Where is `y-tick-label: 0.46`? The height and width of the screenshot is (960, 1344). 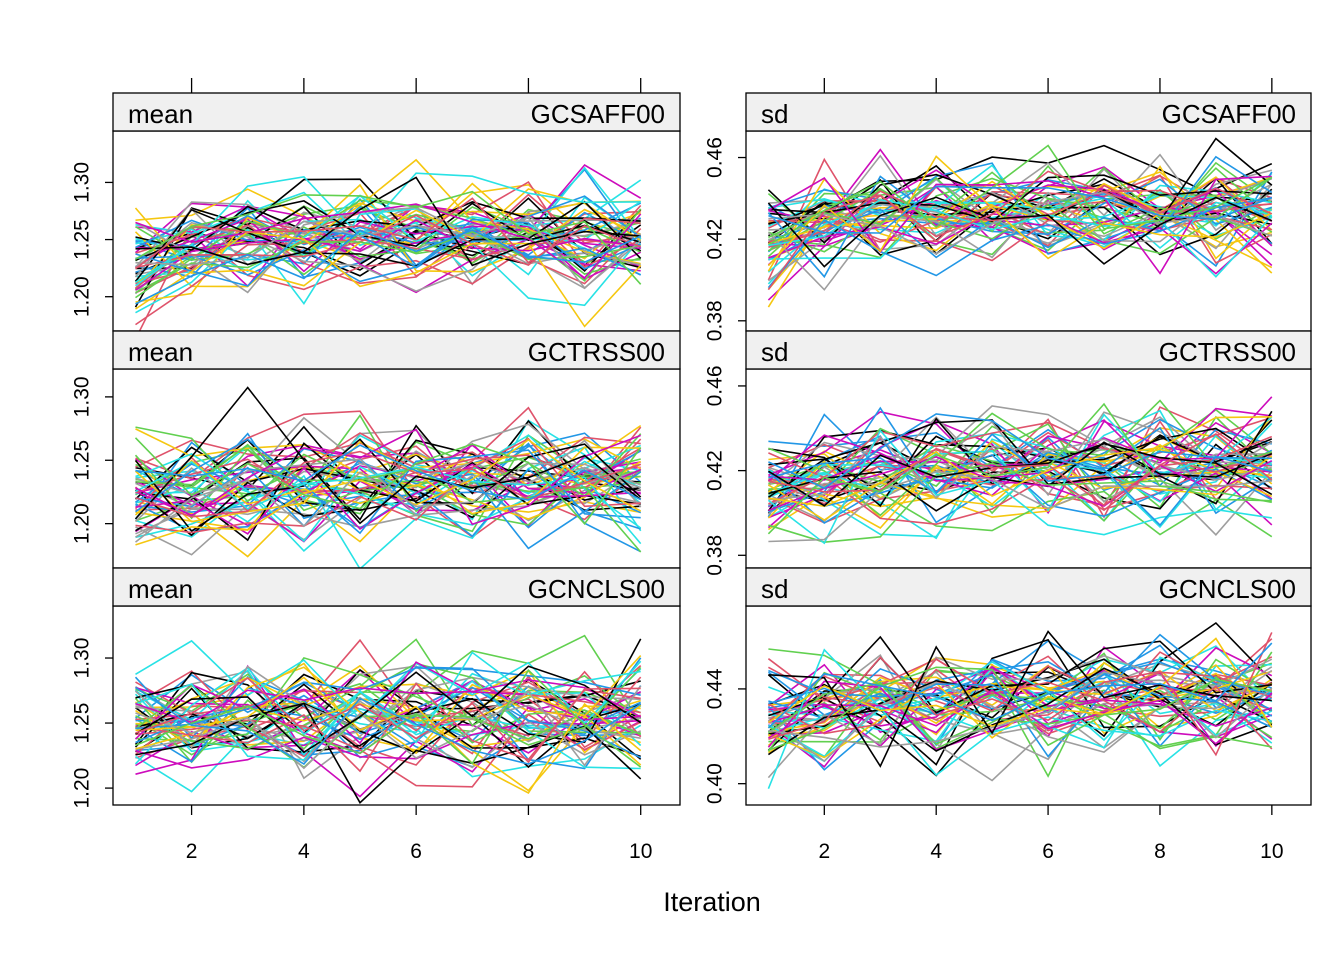
y-tick-label: 0.46 is located at coordinates (715, 157).